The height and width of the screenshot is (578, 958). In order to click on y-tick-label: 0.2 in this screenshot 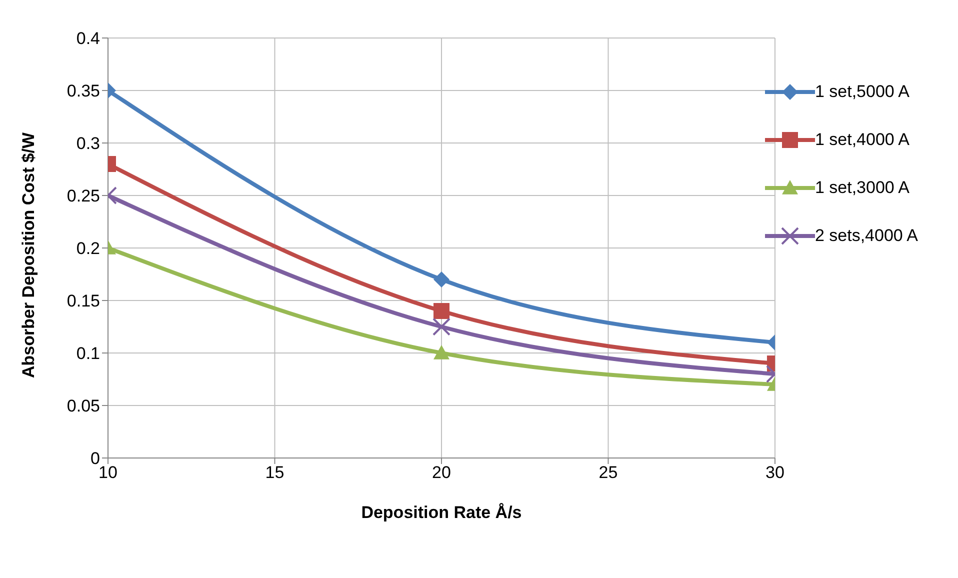, I will do `click(88, 248)`.